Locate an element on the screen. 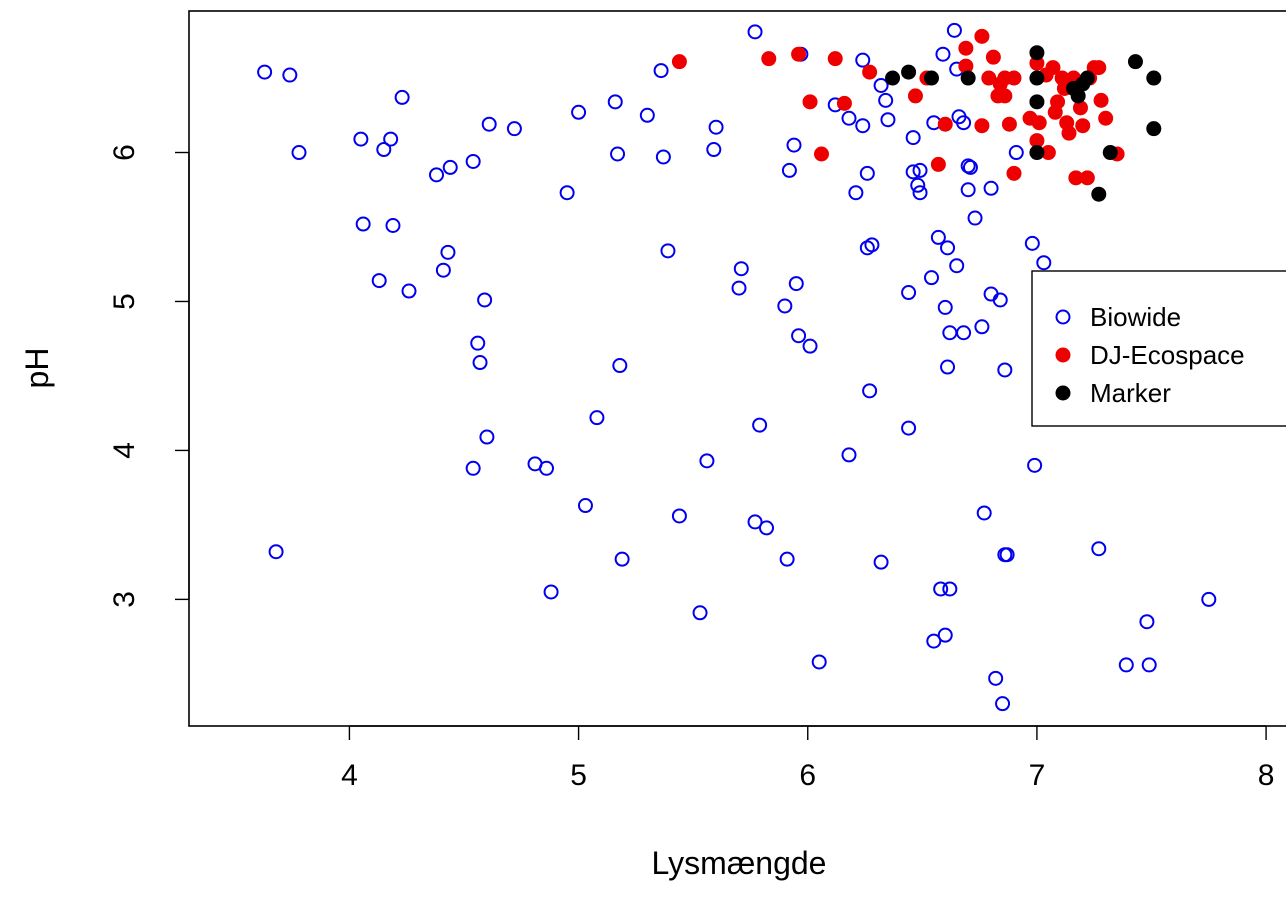  x-axis-title: Lysmængde is located at coordinates (739, 863).